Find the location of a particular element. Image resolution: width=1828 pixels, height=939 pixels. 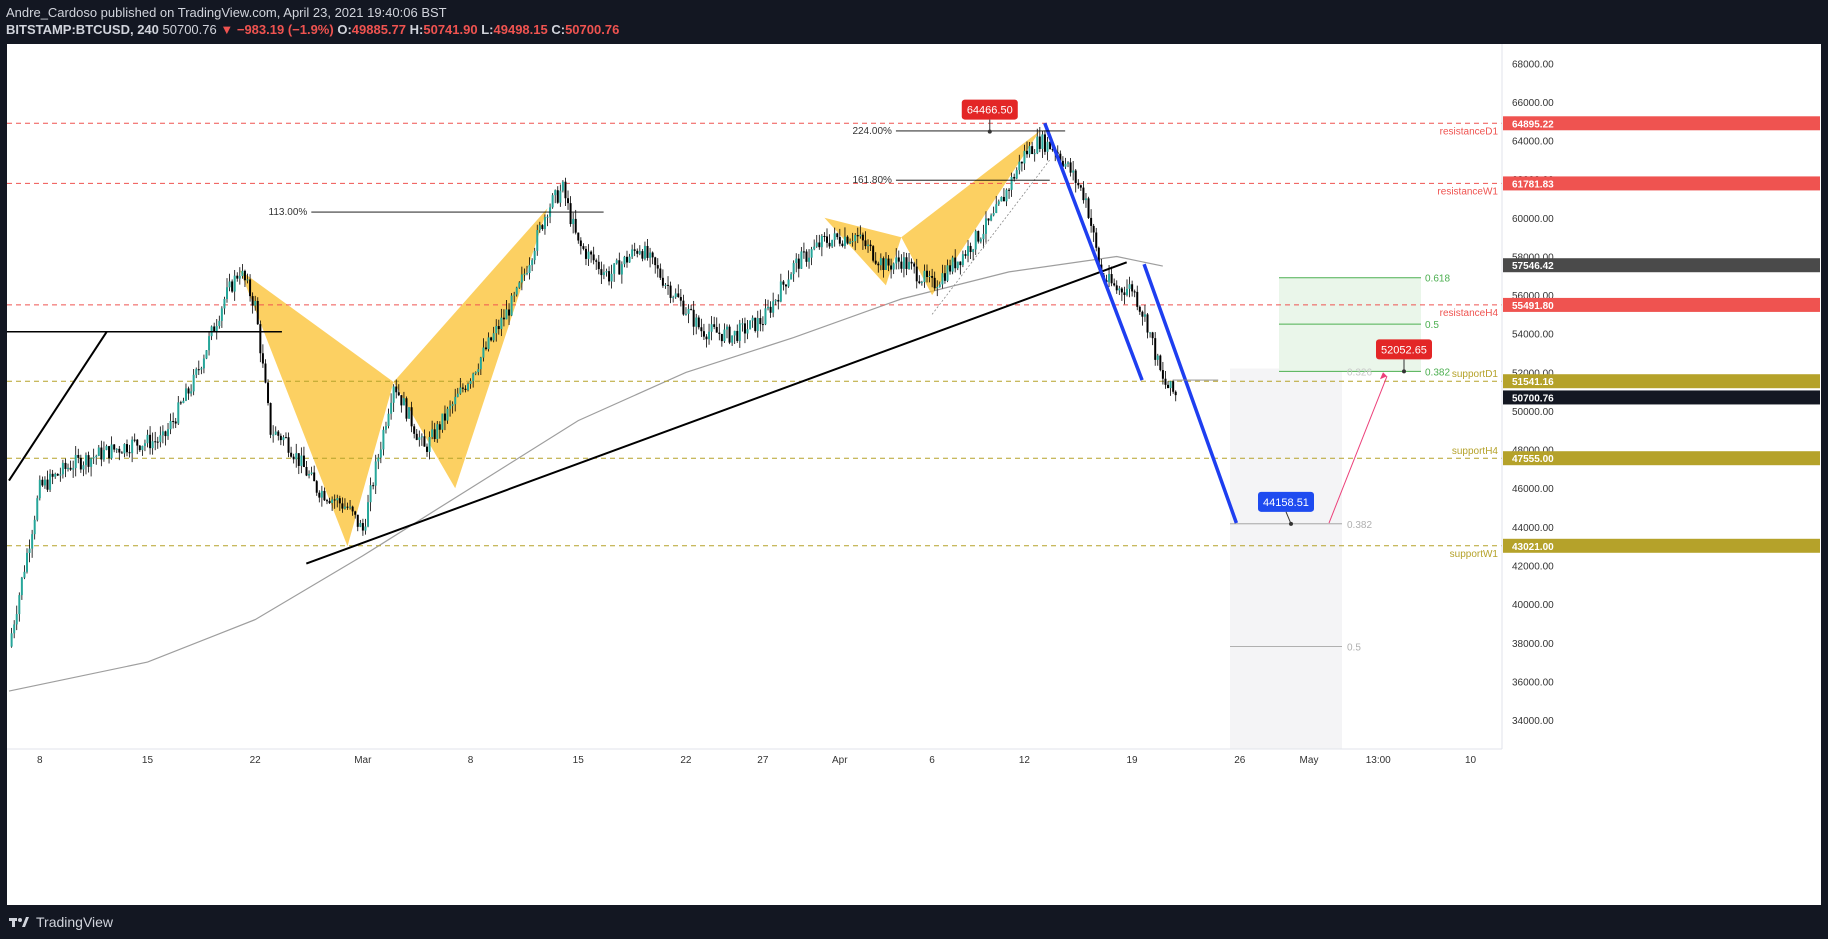

close-label: C: is located at coordinates (558, 29).